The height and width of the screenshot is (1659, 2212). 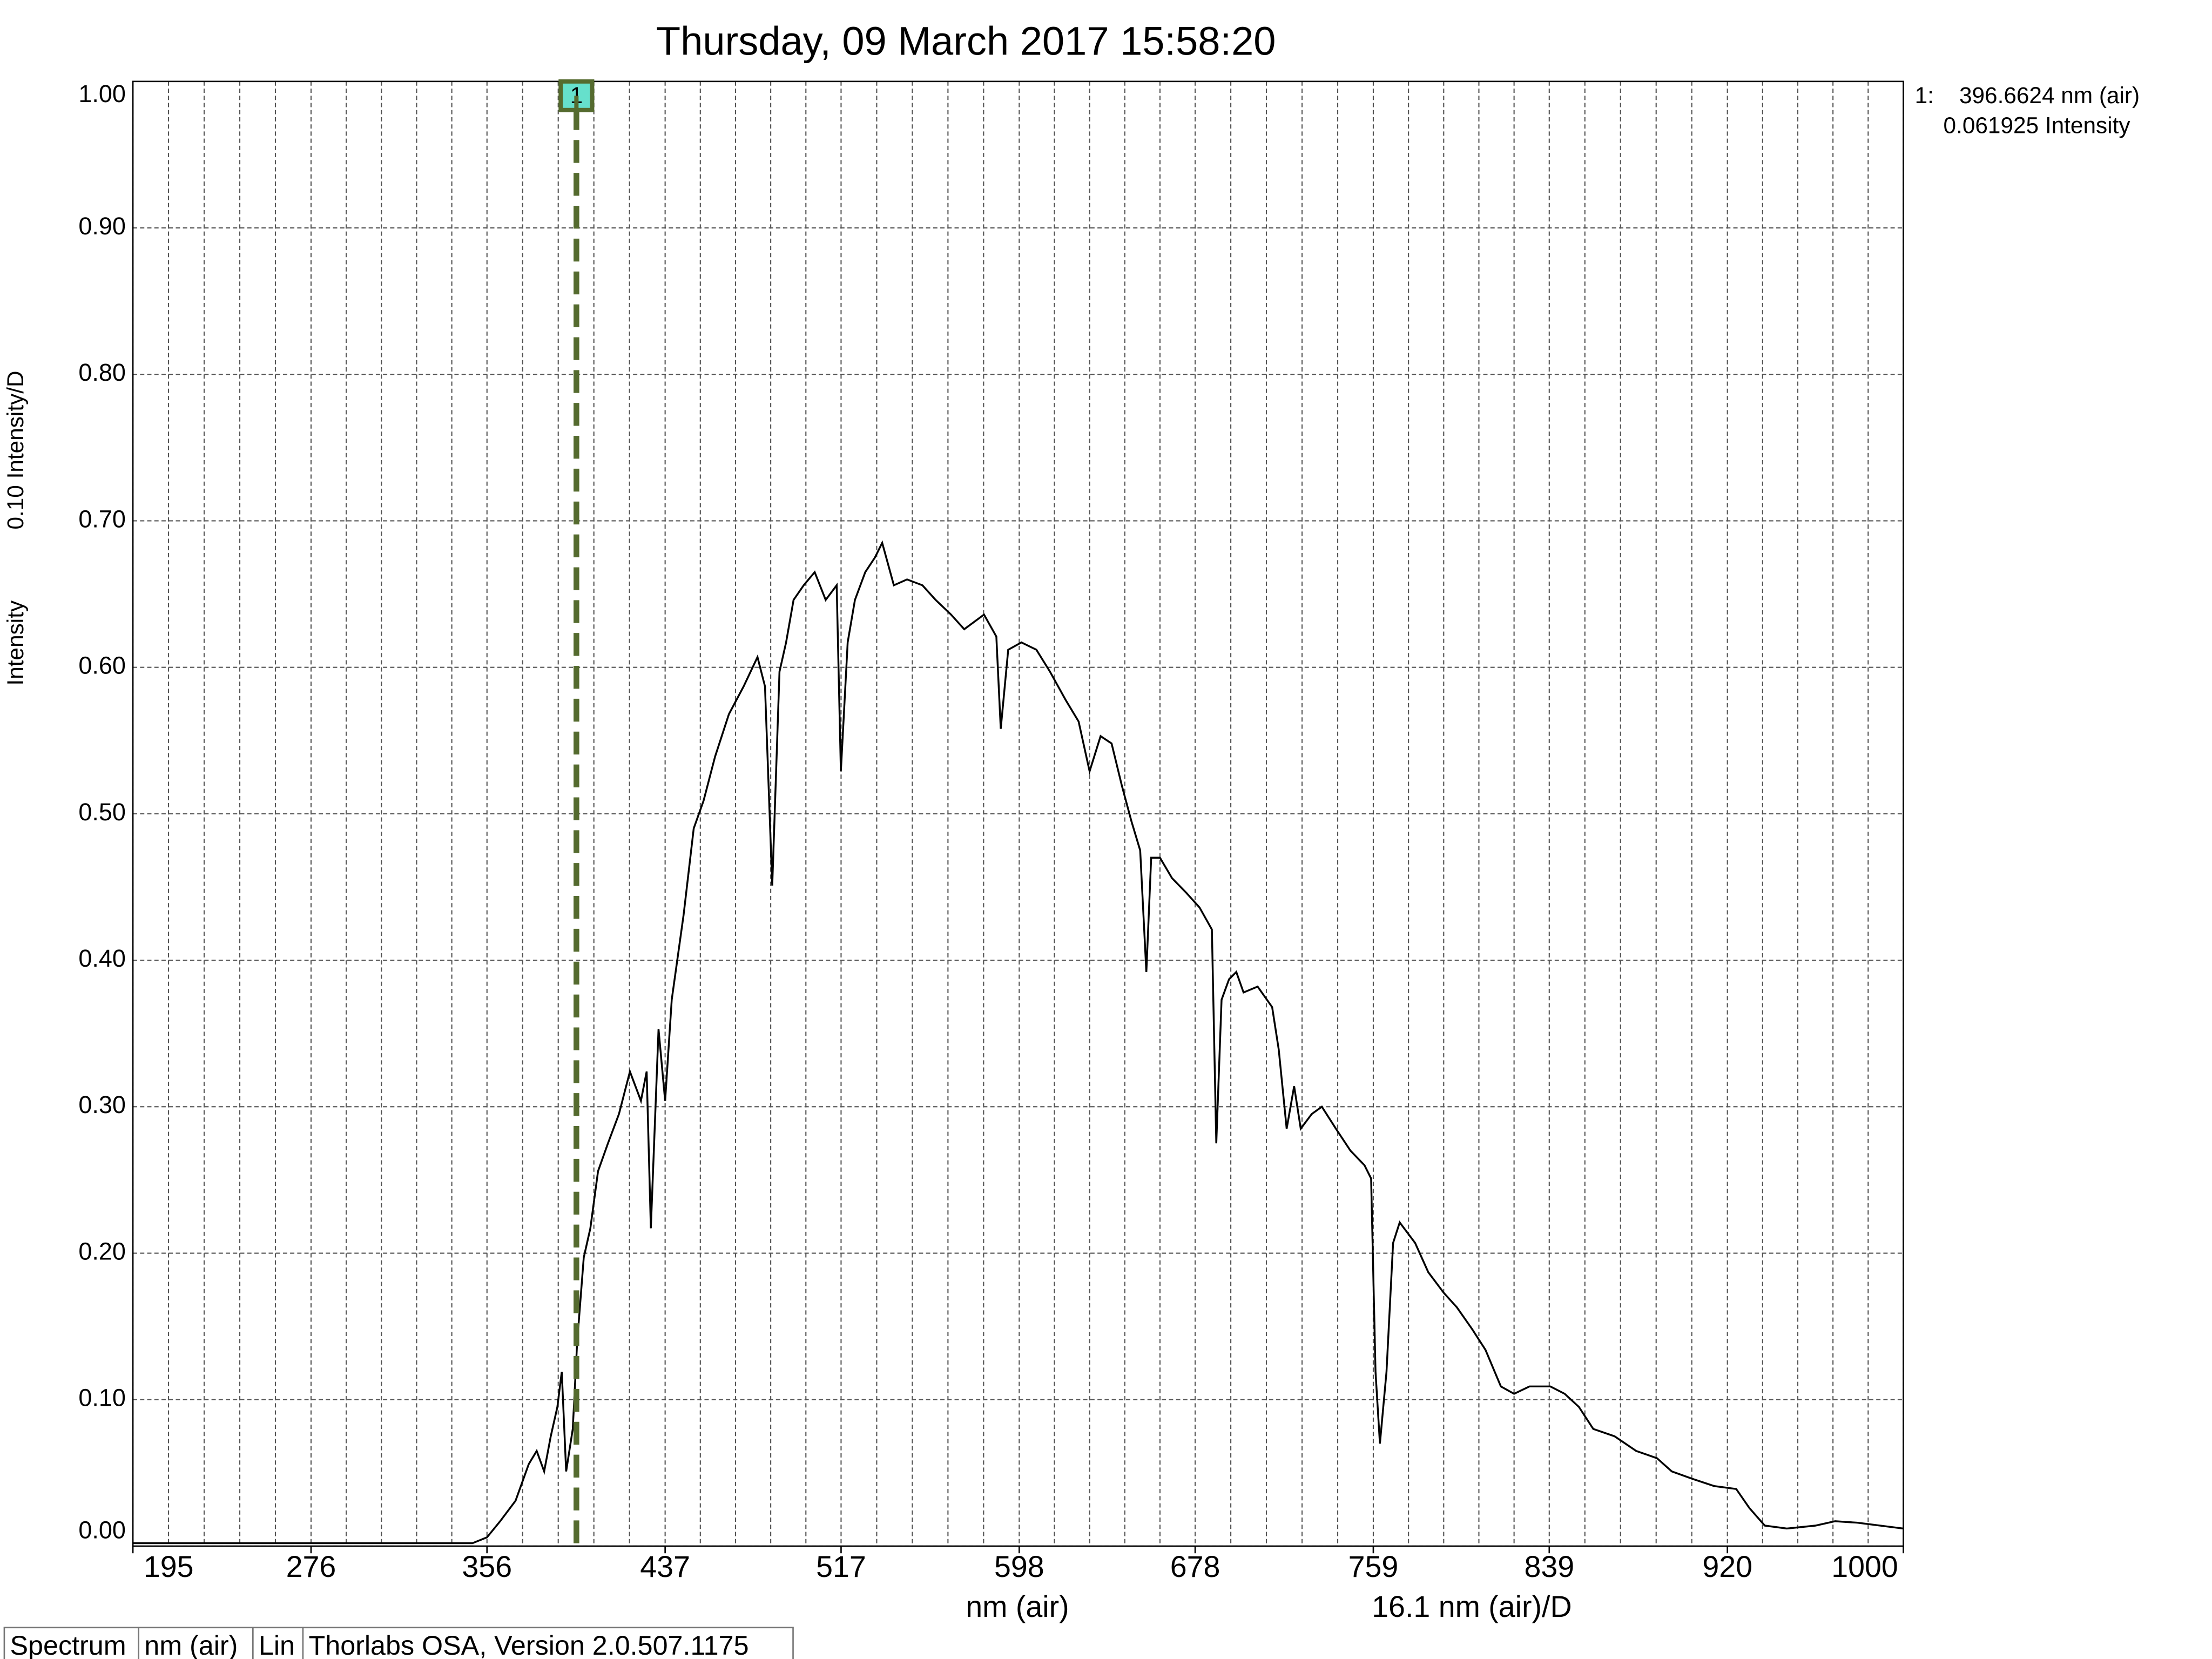 I want to click on y-tick-label: 0.80, so click(x=102, y=372).